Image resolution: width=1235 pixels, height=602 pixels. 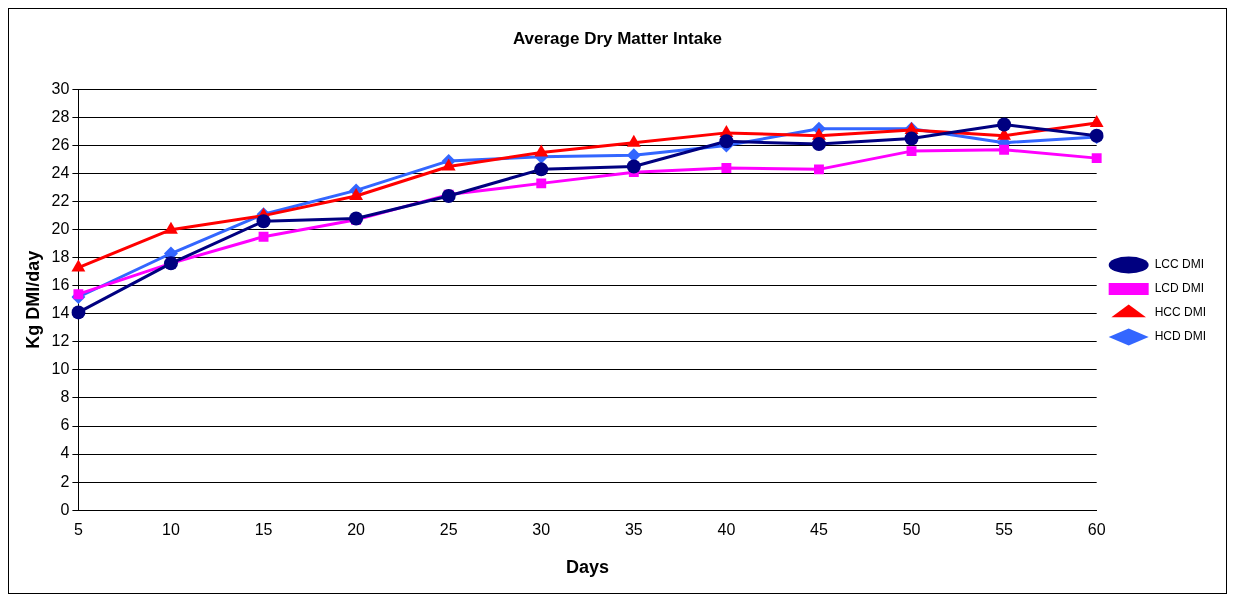 I want to click on y-tick-label: 12, so click(x=60, y=341).